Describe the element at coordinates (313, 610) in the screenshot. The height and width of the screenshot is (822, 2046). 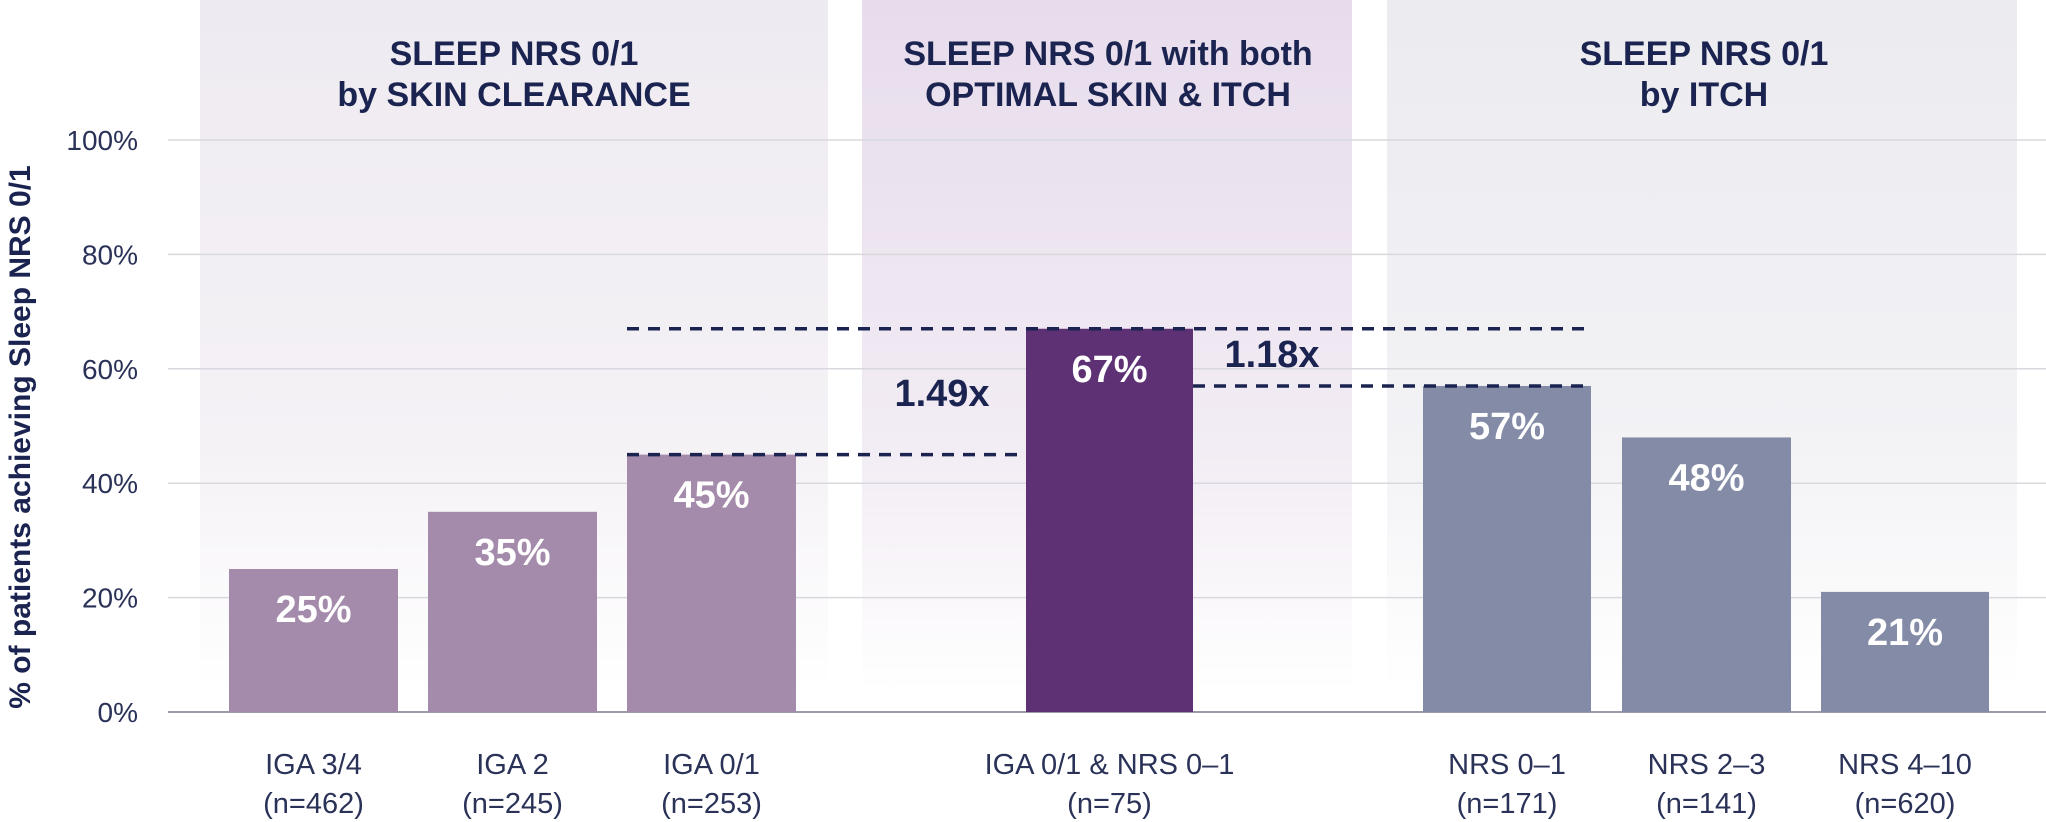
I see `bar-value-label: 25%` at that location.